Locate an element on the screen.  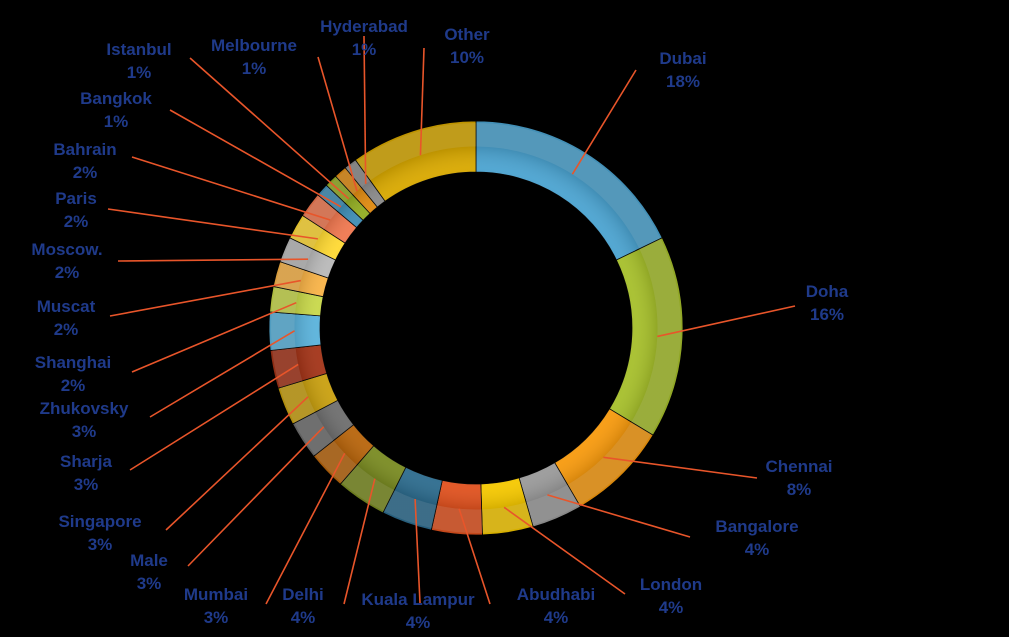
slice-label-zhukovsky: Zhukovsky is located at coordinates (84, 408).